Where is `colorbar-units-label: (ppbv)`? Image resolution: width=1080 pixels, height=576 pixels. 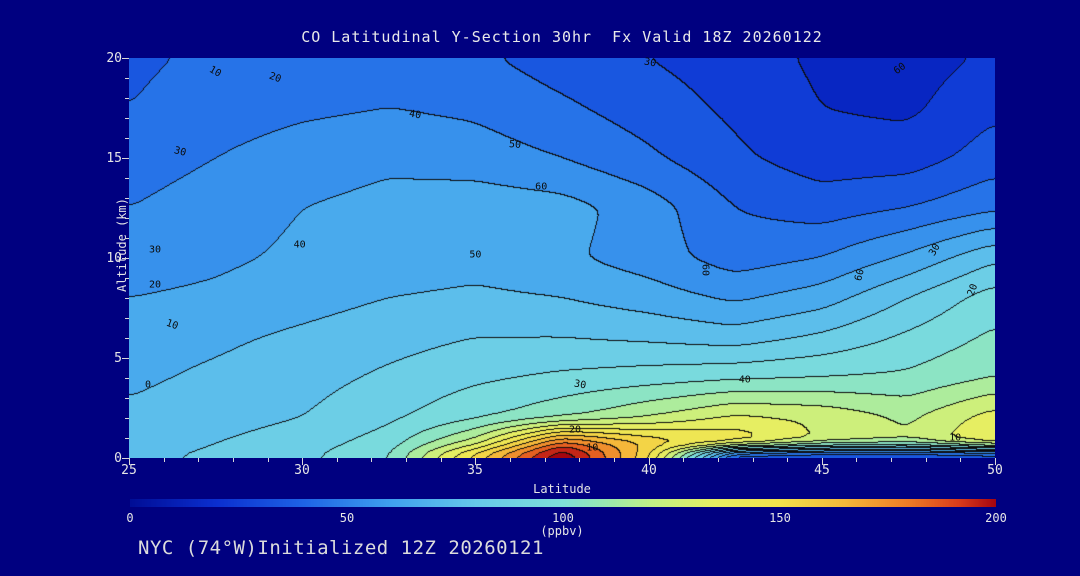
colorbar-units-label: (ppbv) is located at coordinates (562, 531).